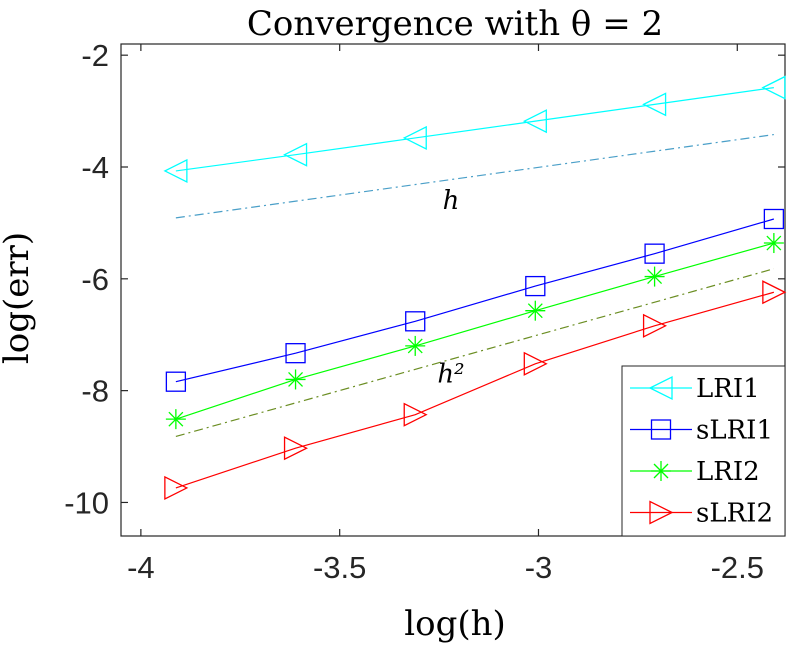  What do you see at coordinates (737, 567) in the screenshot?
I see `x-tick-label: -2.5` at bounding box center [737, 567].